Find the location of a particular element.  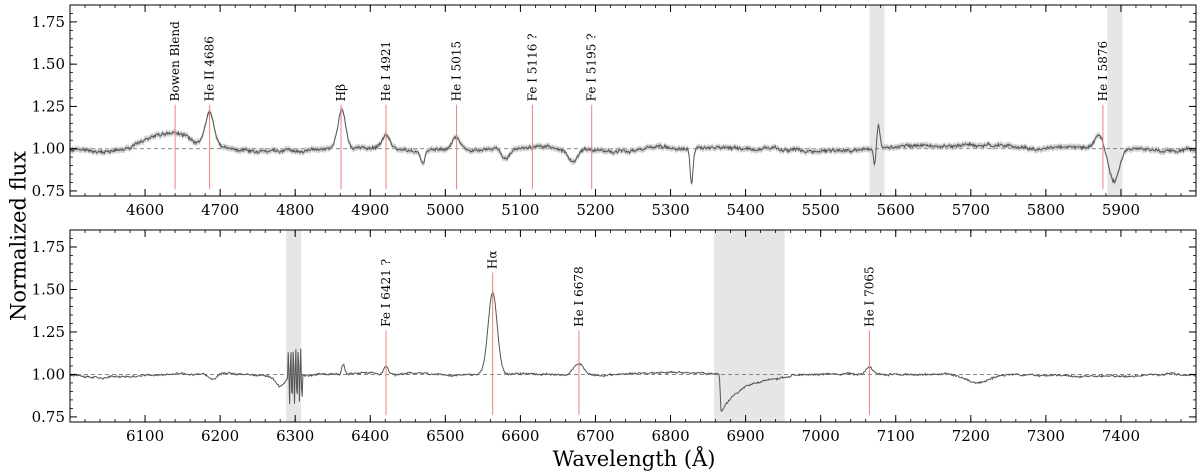

x-tick-label: 5800 is located at coordinates (1046, 210).